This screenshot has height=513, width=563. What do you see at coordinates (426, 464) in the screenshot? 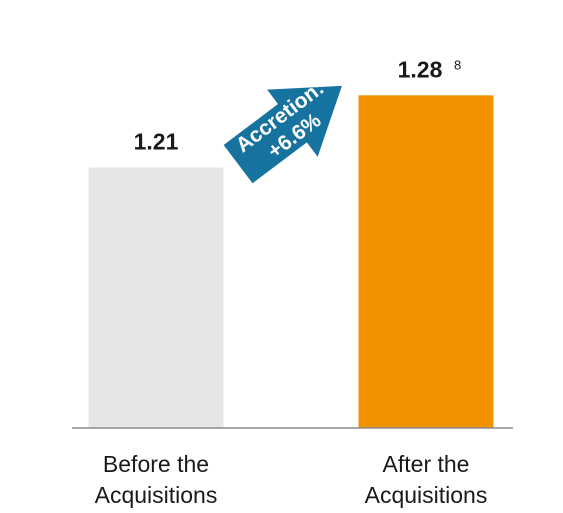
I see `category-label-after-line-1: After the` at bounding box center [426, 464].